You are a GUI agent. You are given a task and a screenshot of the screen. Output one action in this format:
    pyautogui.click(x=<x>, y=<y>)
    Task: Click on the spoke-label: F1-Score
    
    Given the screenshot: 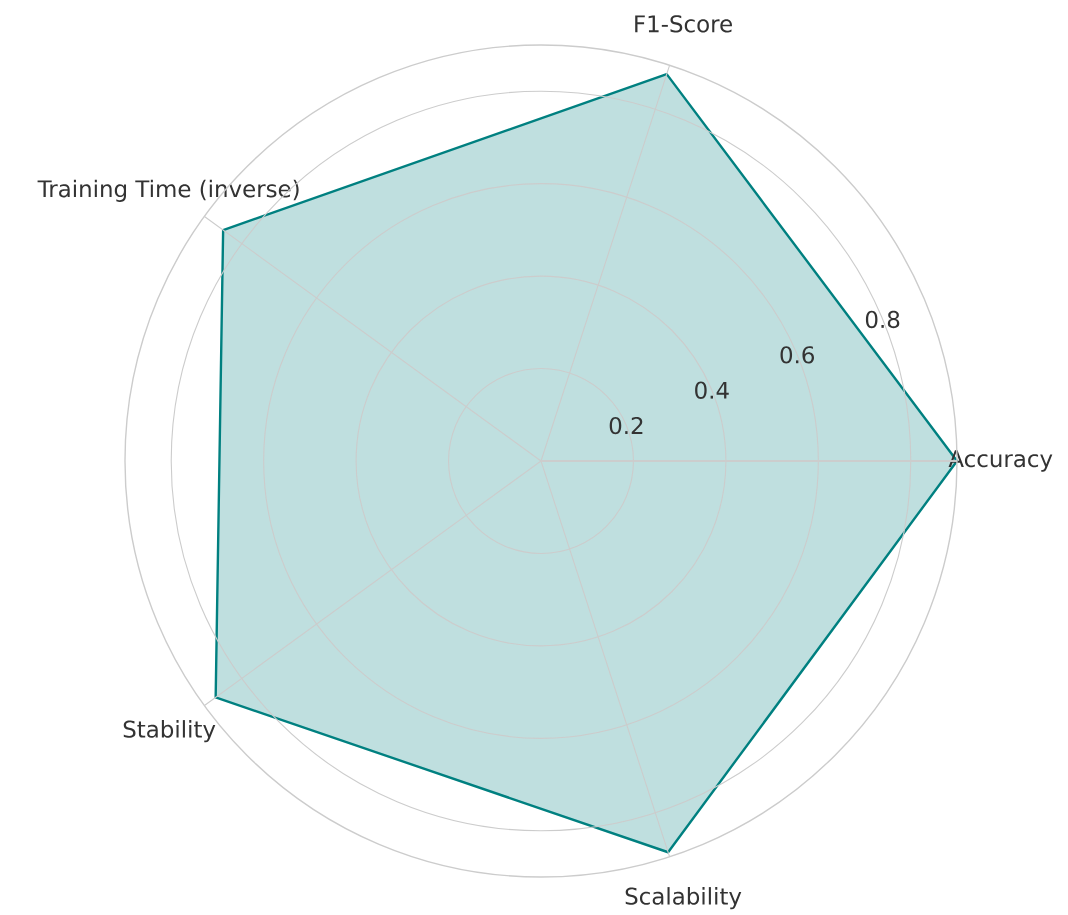 What is the action you would take?
    pyautogui.click(x=683, y=24)
    